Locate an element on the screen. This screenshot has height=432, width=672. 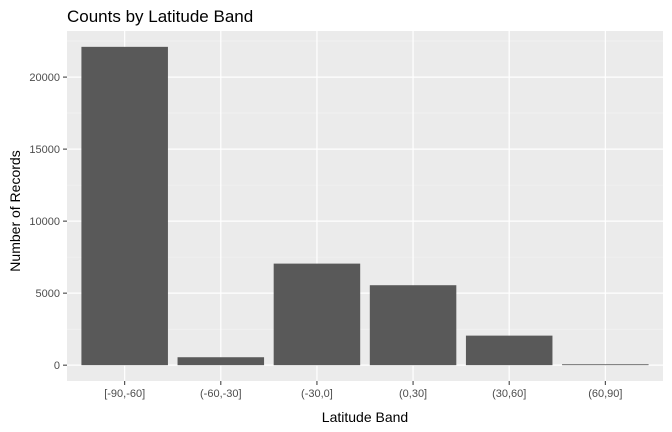
y-axis-ticks: 0 5000 10000 15000 20000 is located at coordinates (48, 222).